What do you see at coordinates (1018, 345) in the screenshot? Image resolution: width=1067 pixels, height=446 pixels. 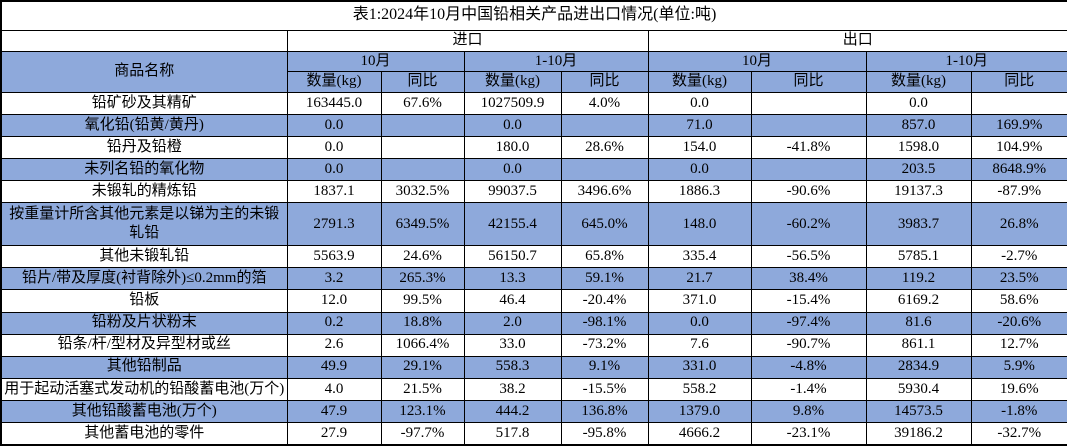 I see `export-jan-oct-yoy-cell: 12.7%` at bounding box center [1018, 345].